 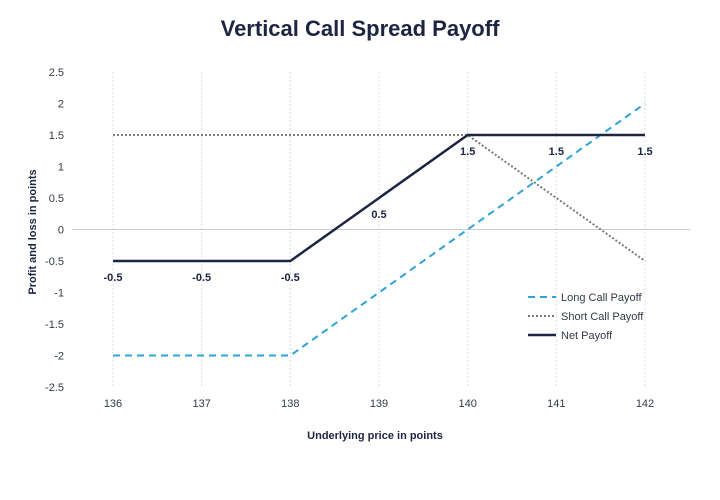 What do you see at coordinates (61, 105) in the screenshot?
I see `y-tick-label: 2` at bounding box center [61, 105].